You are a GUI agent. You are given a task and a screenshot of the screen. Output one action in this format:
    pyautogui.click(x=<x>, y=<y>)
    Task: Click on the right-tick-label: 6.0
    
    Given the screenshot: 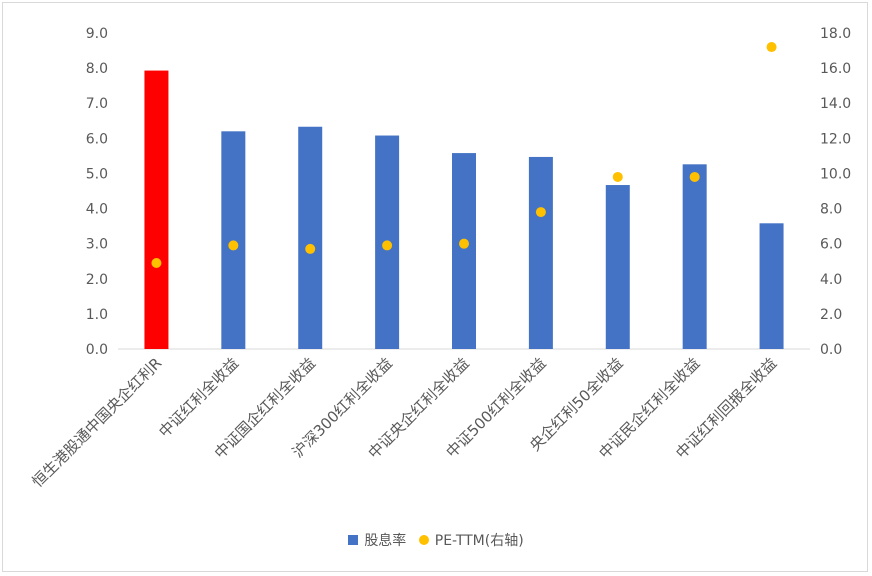 What is the action you would take?
    pyautogui.click(x=831, y=245)
    